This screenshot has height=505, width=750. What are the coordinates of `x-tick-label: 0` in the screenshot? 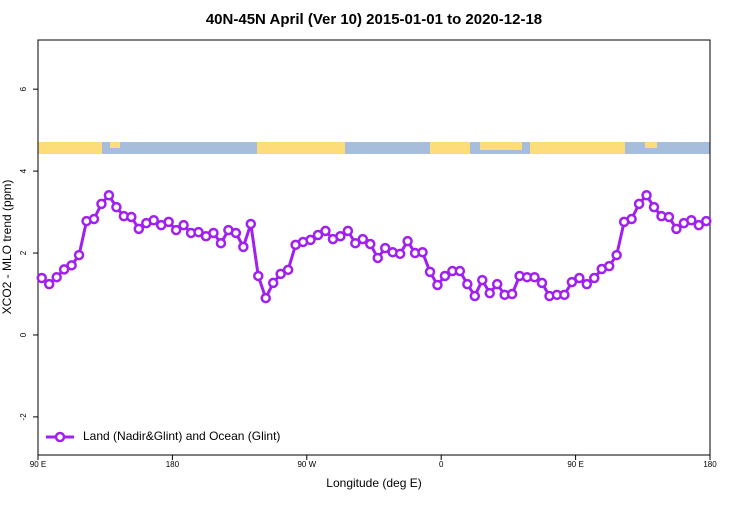 It's located at (441, 464).